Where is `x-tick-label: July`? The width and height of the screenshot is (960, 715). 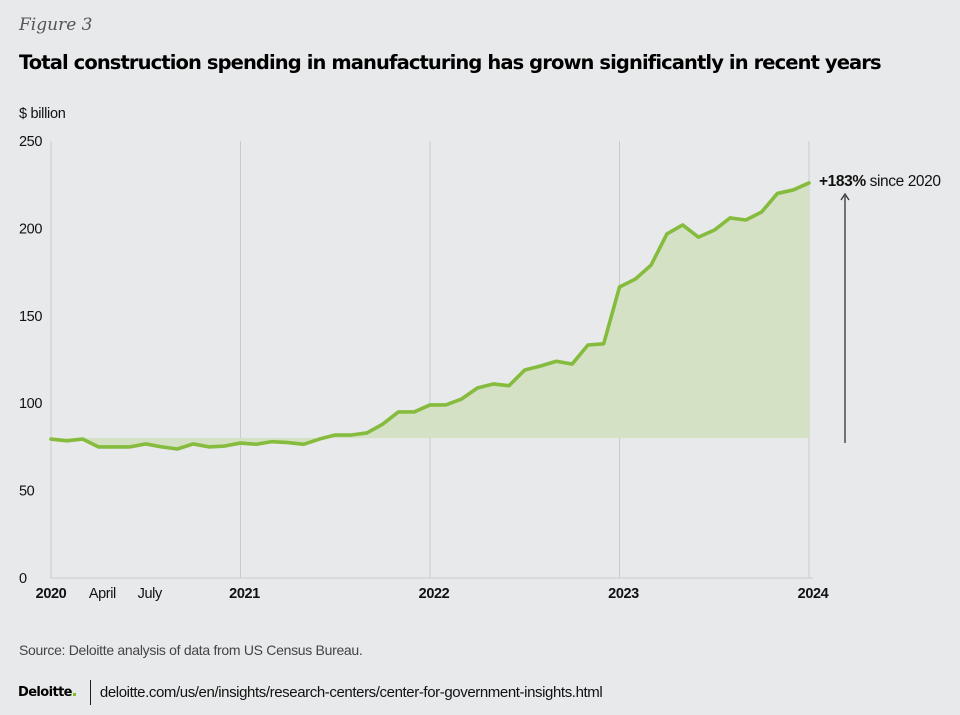
x-tick-label: July is located at coordinates (150, 594).